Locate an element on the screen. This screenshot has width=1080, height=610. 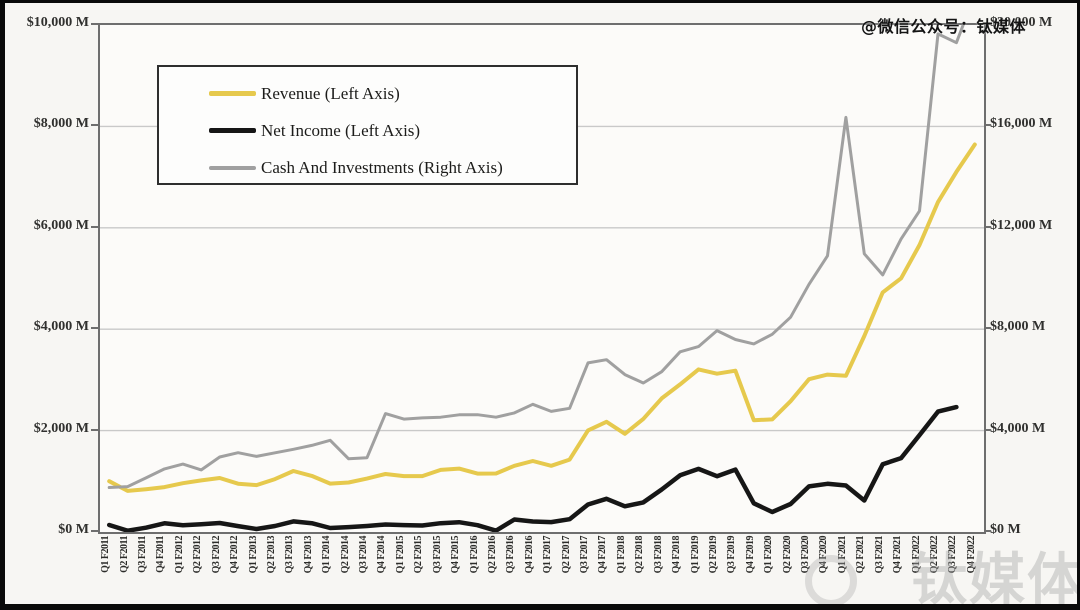
y-axis-label-left: $6,000 M is located at coordinates (61, 225).